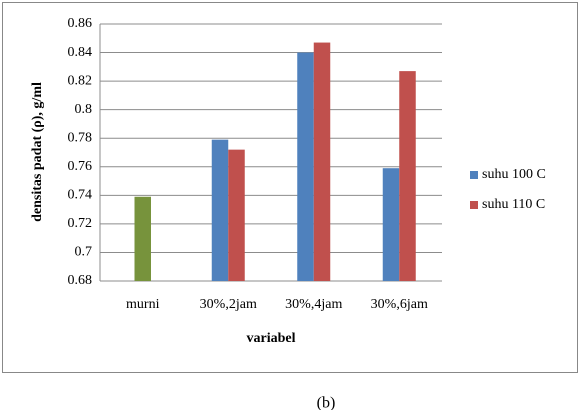 The width and height of the screenshot is (580, 410). Describe the element at coordinates (84, 109) in the screenshot. I see `y-tick-label: 0.8` at that location.